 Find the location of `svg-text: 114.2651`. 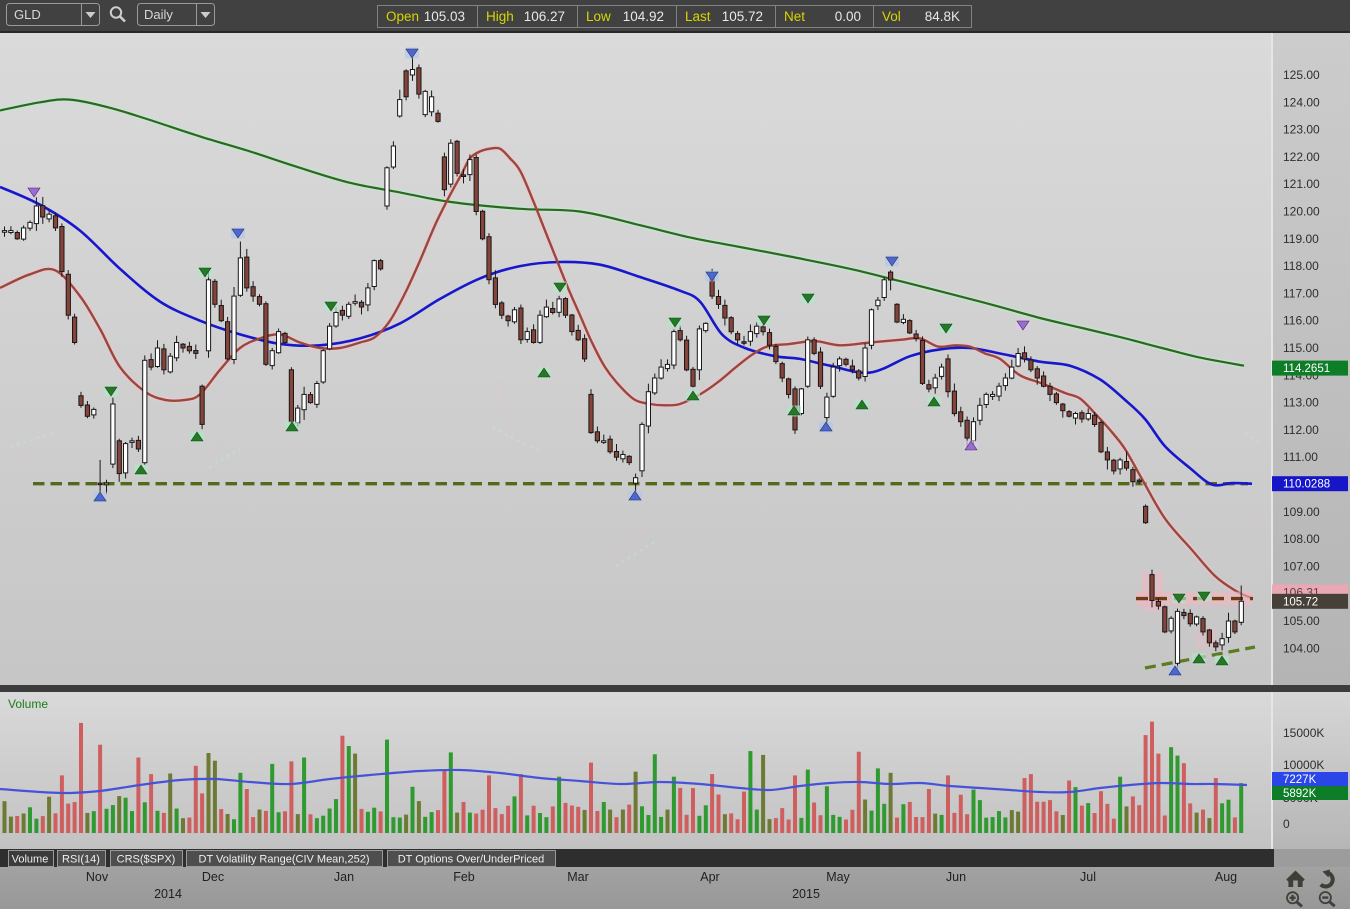

svg-text: 114.2651 is located at coordinates (1306, 369).